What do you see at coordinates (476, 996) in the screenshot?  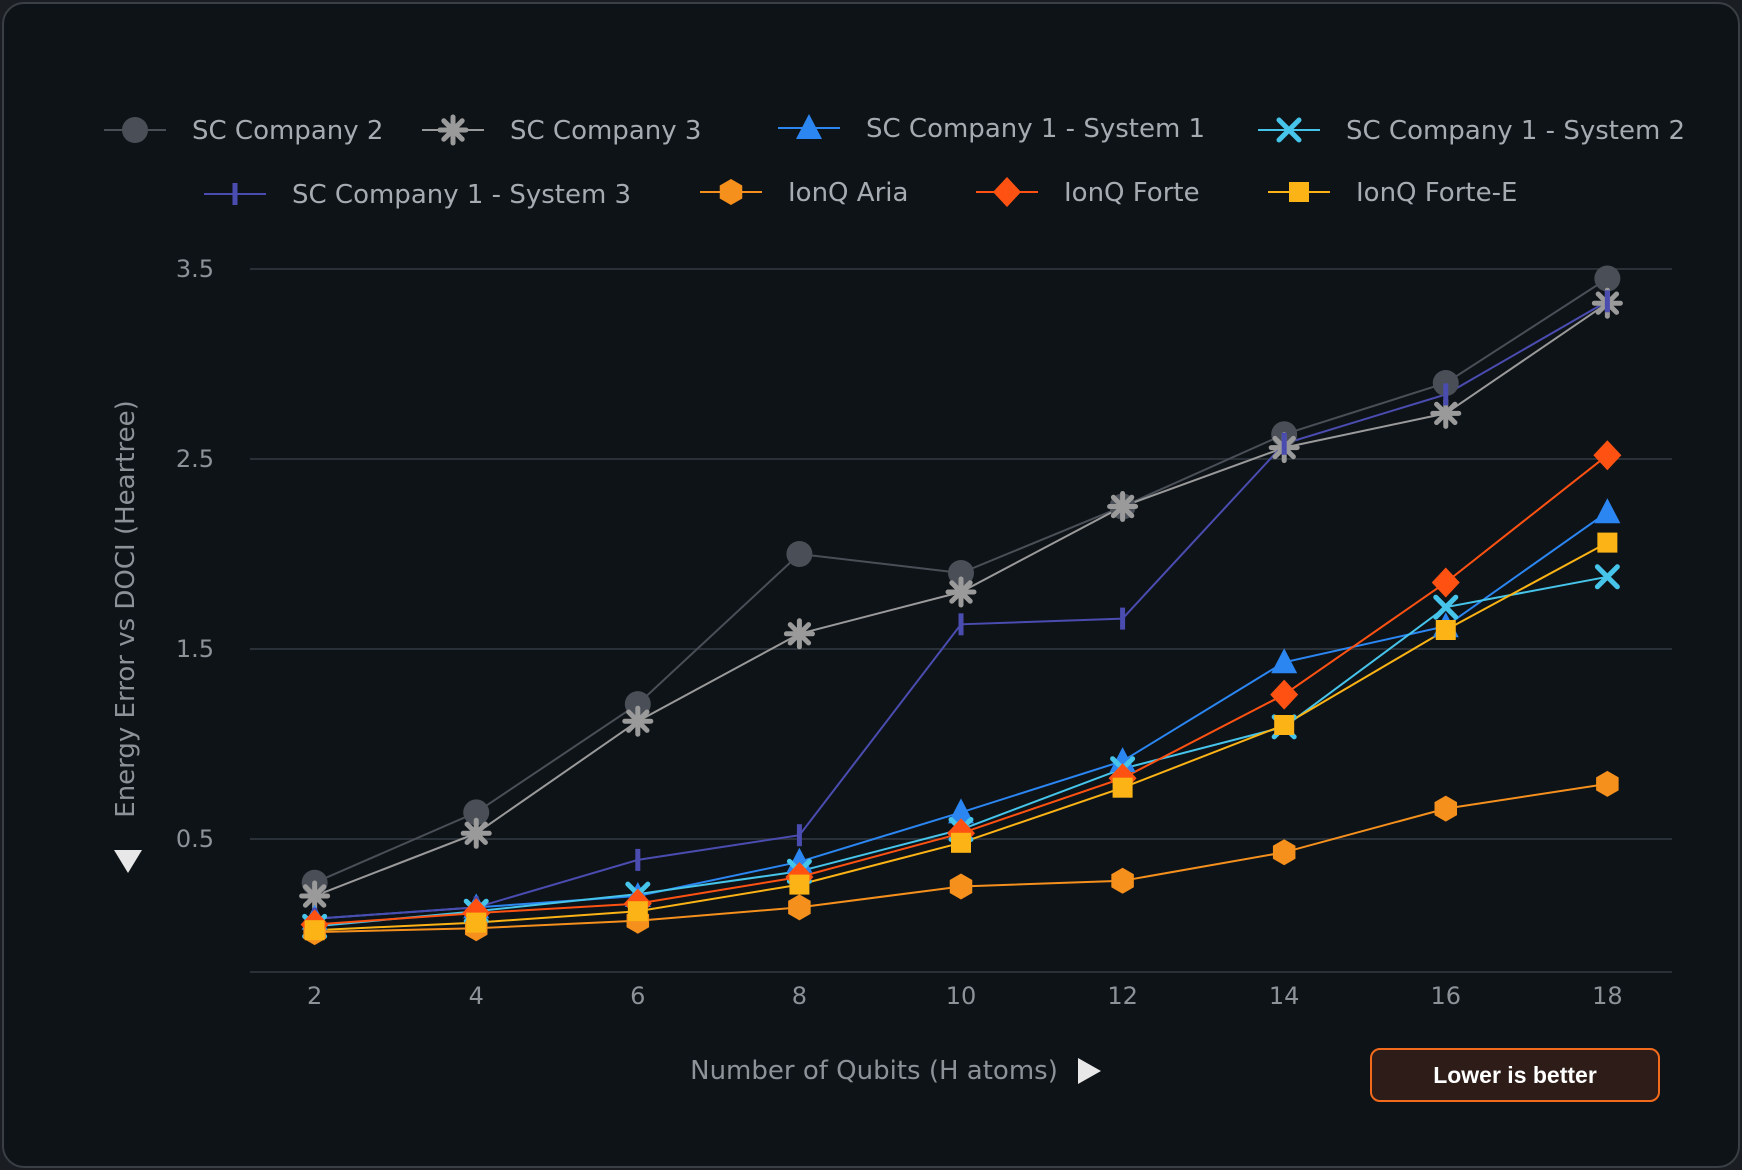 I see `x-tick-label: 4` at bounding box center [476, 996].